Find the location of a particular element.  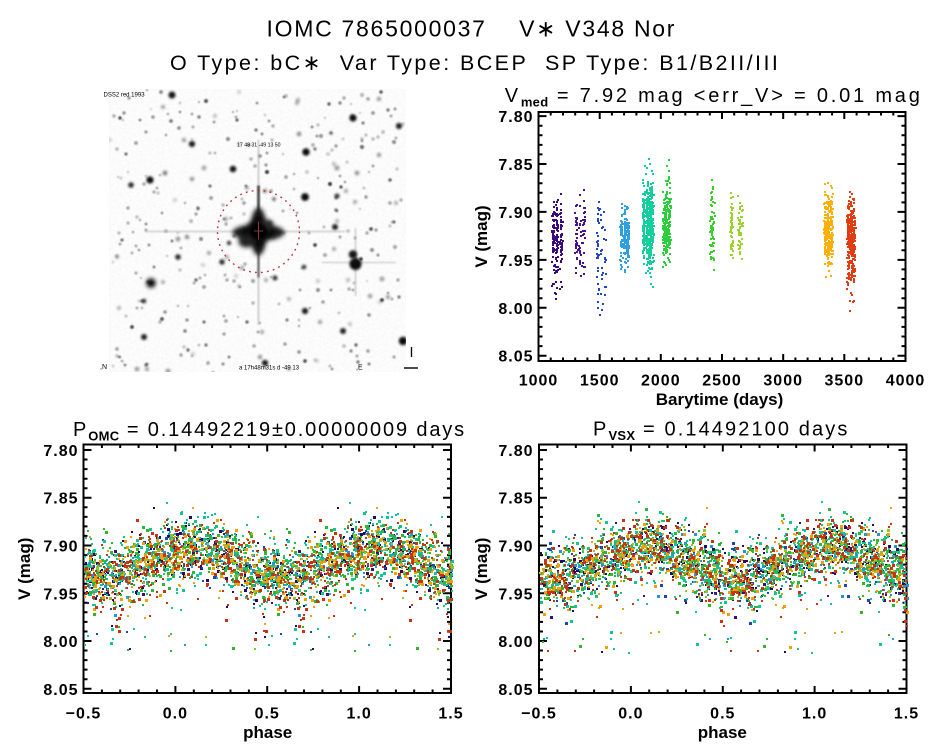

svg-text: 2000 is located at coordinates (661, 381).